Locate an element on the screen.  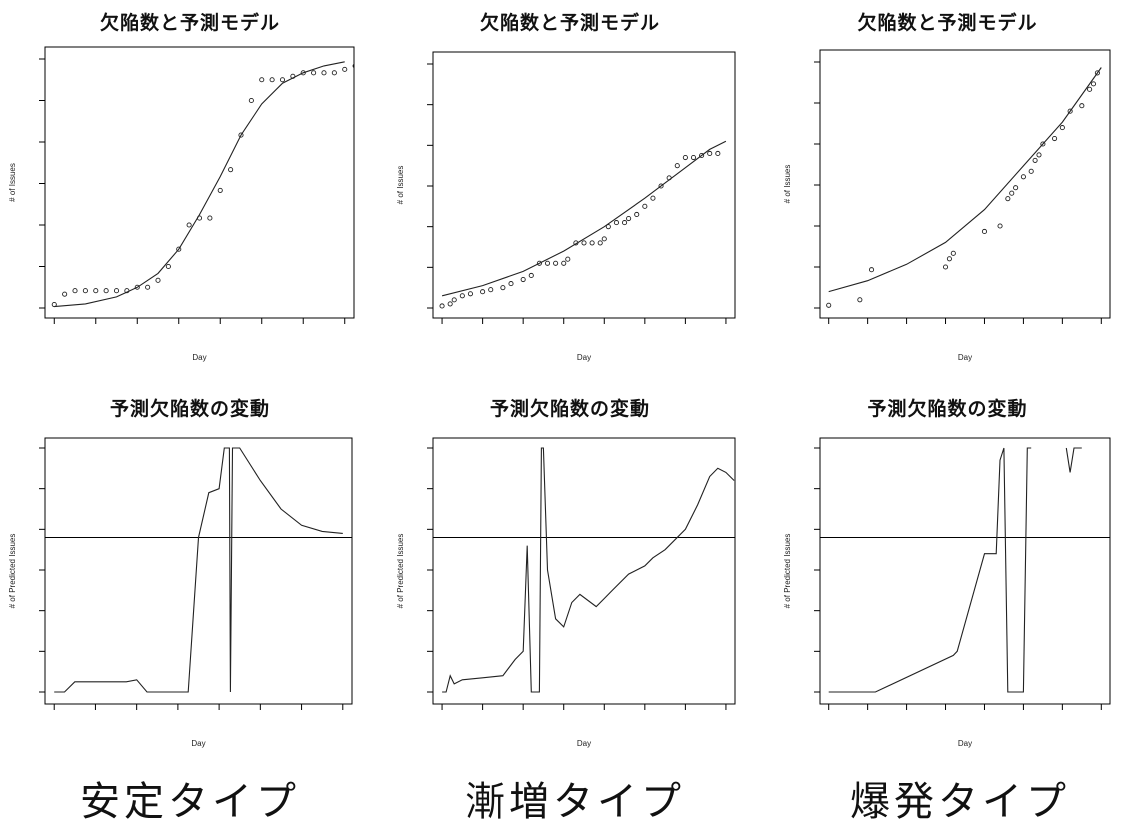
type-label-explosive: 爆発タイプ is located at coordinates (960, 802).